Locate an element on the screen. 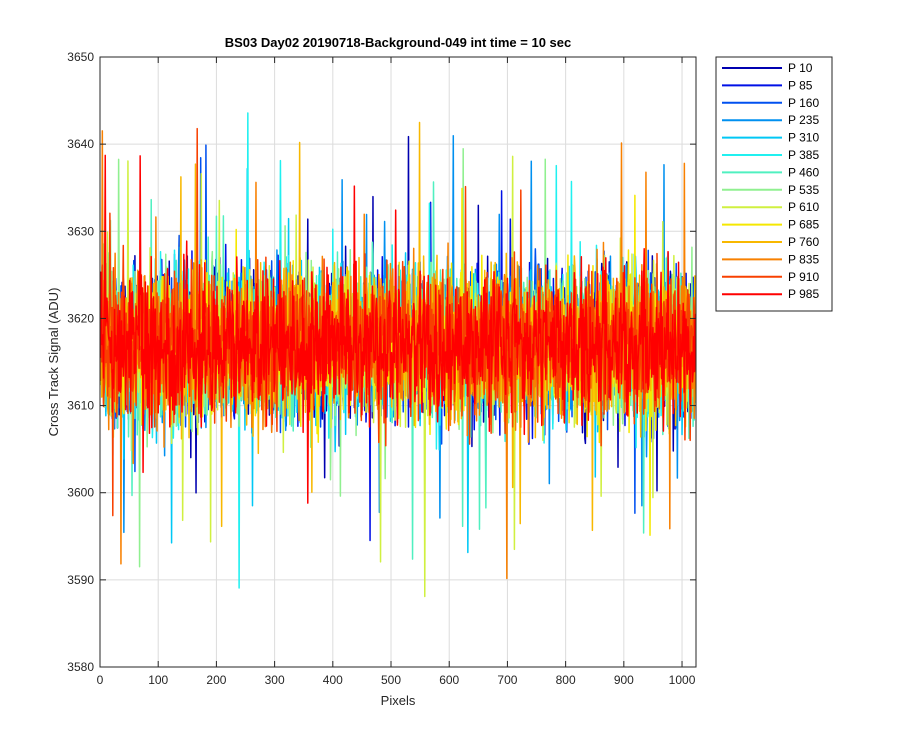  y-tick-label: 3650 is located at coordinates (80, 57).